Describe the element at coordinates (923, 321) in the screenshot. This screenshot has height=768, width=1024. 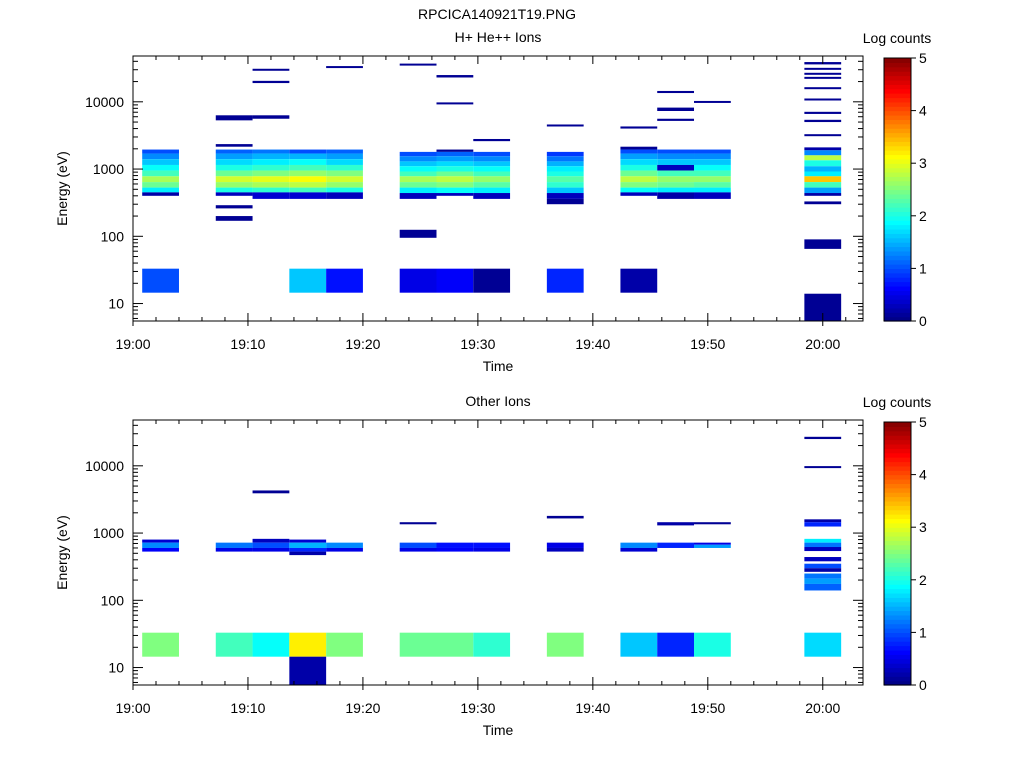
I see `colorbar-tick-label: 0` at that location.